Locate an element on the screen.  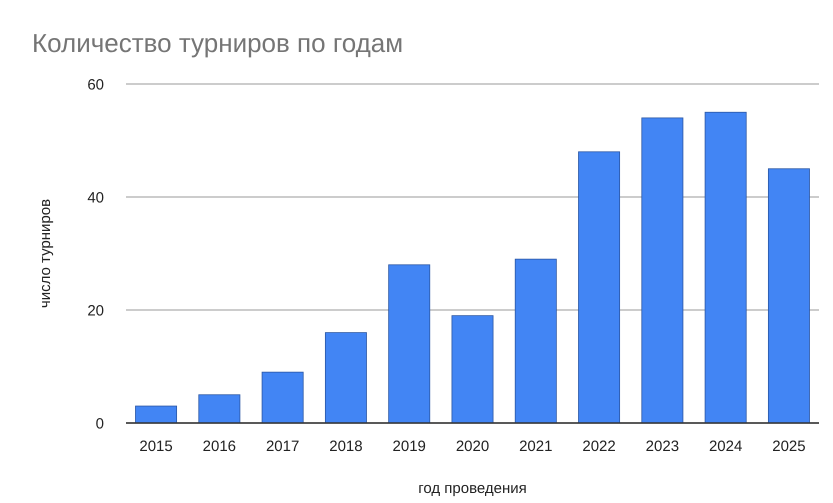
y-tick-label: 0 is located at coordinates (100, 423).